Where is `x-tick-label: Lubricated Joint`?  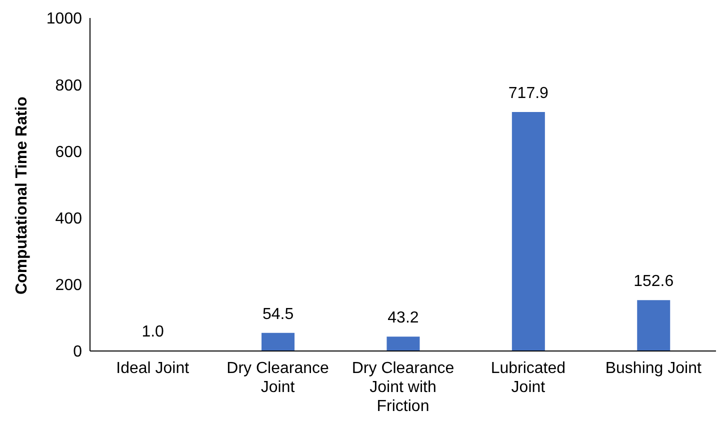 x-tick-label: Lubricated Joint is located at coordinates (528, 378).